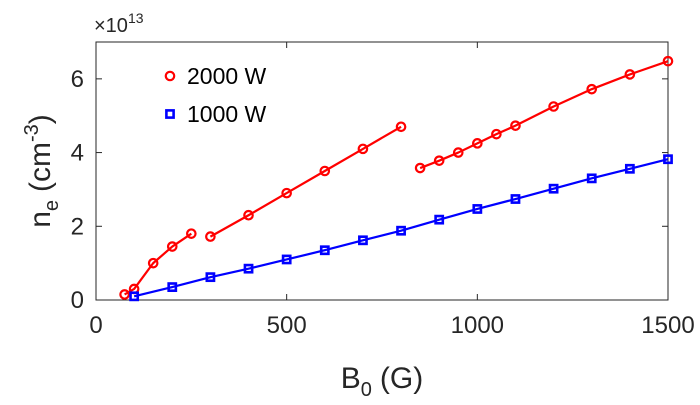  What do you see at coordinates (382, 381) in the screenshot?
I see `x-axis-title: B0 (G)` at bounding box center [382, 381].